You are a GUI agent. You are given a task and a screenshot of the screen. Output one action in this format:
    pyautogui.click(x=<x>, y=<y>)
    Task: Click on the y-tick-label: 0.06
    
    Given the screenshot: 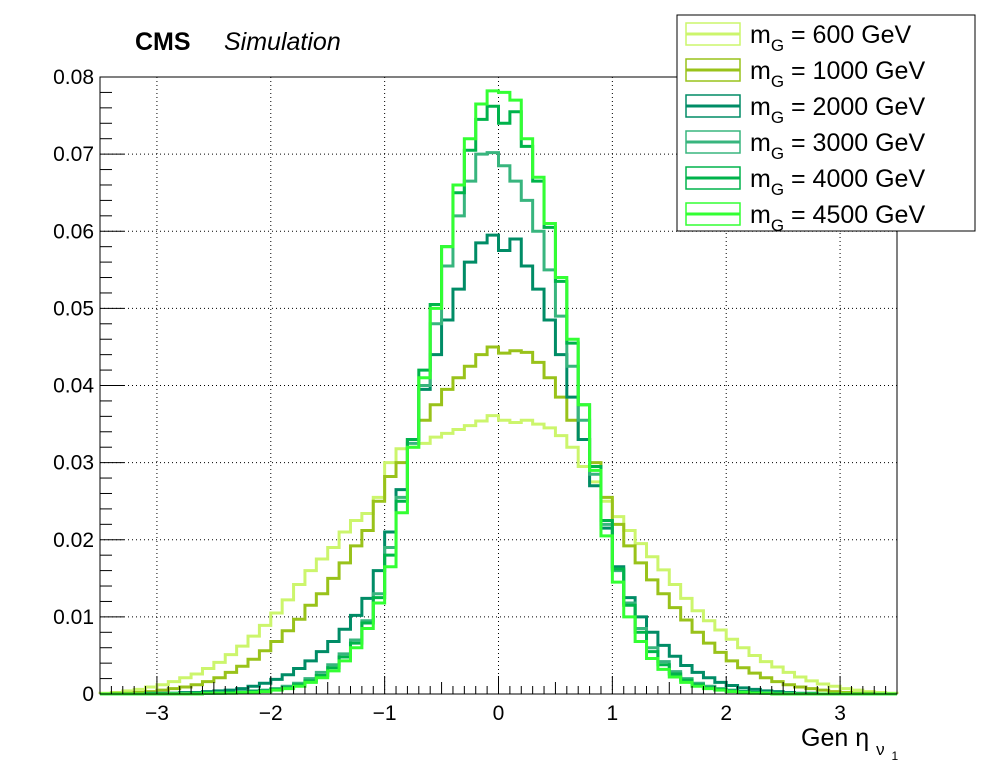 What is the action you would take?
    pyautogui.click(x=73, y=231)
    